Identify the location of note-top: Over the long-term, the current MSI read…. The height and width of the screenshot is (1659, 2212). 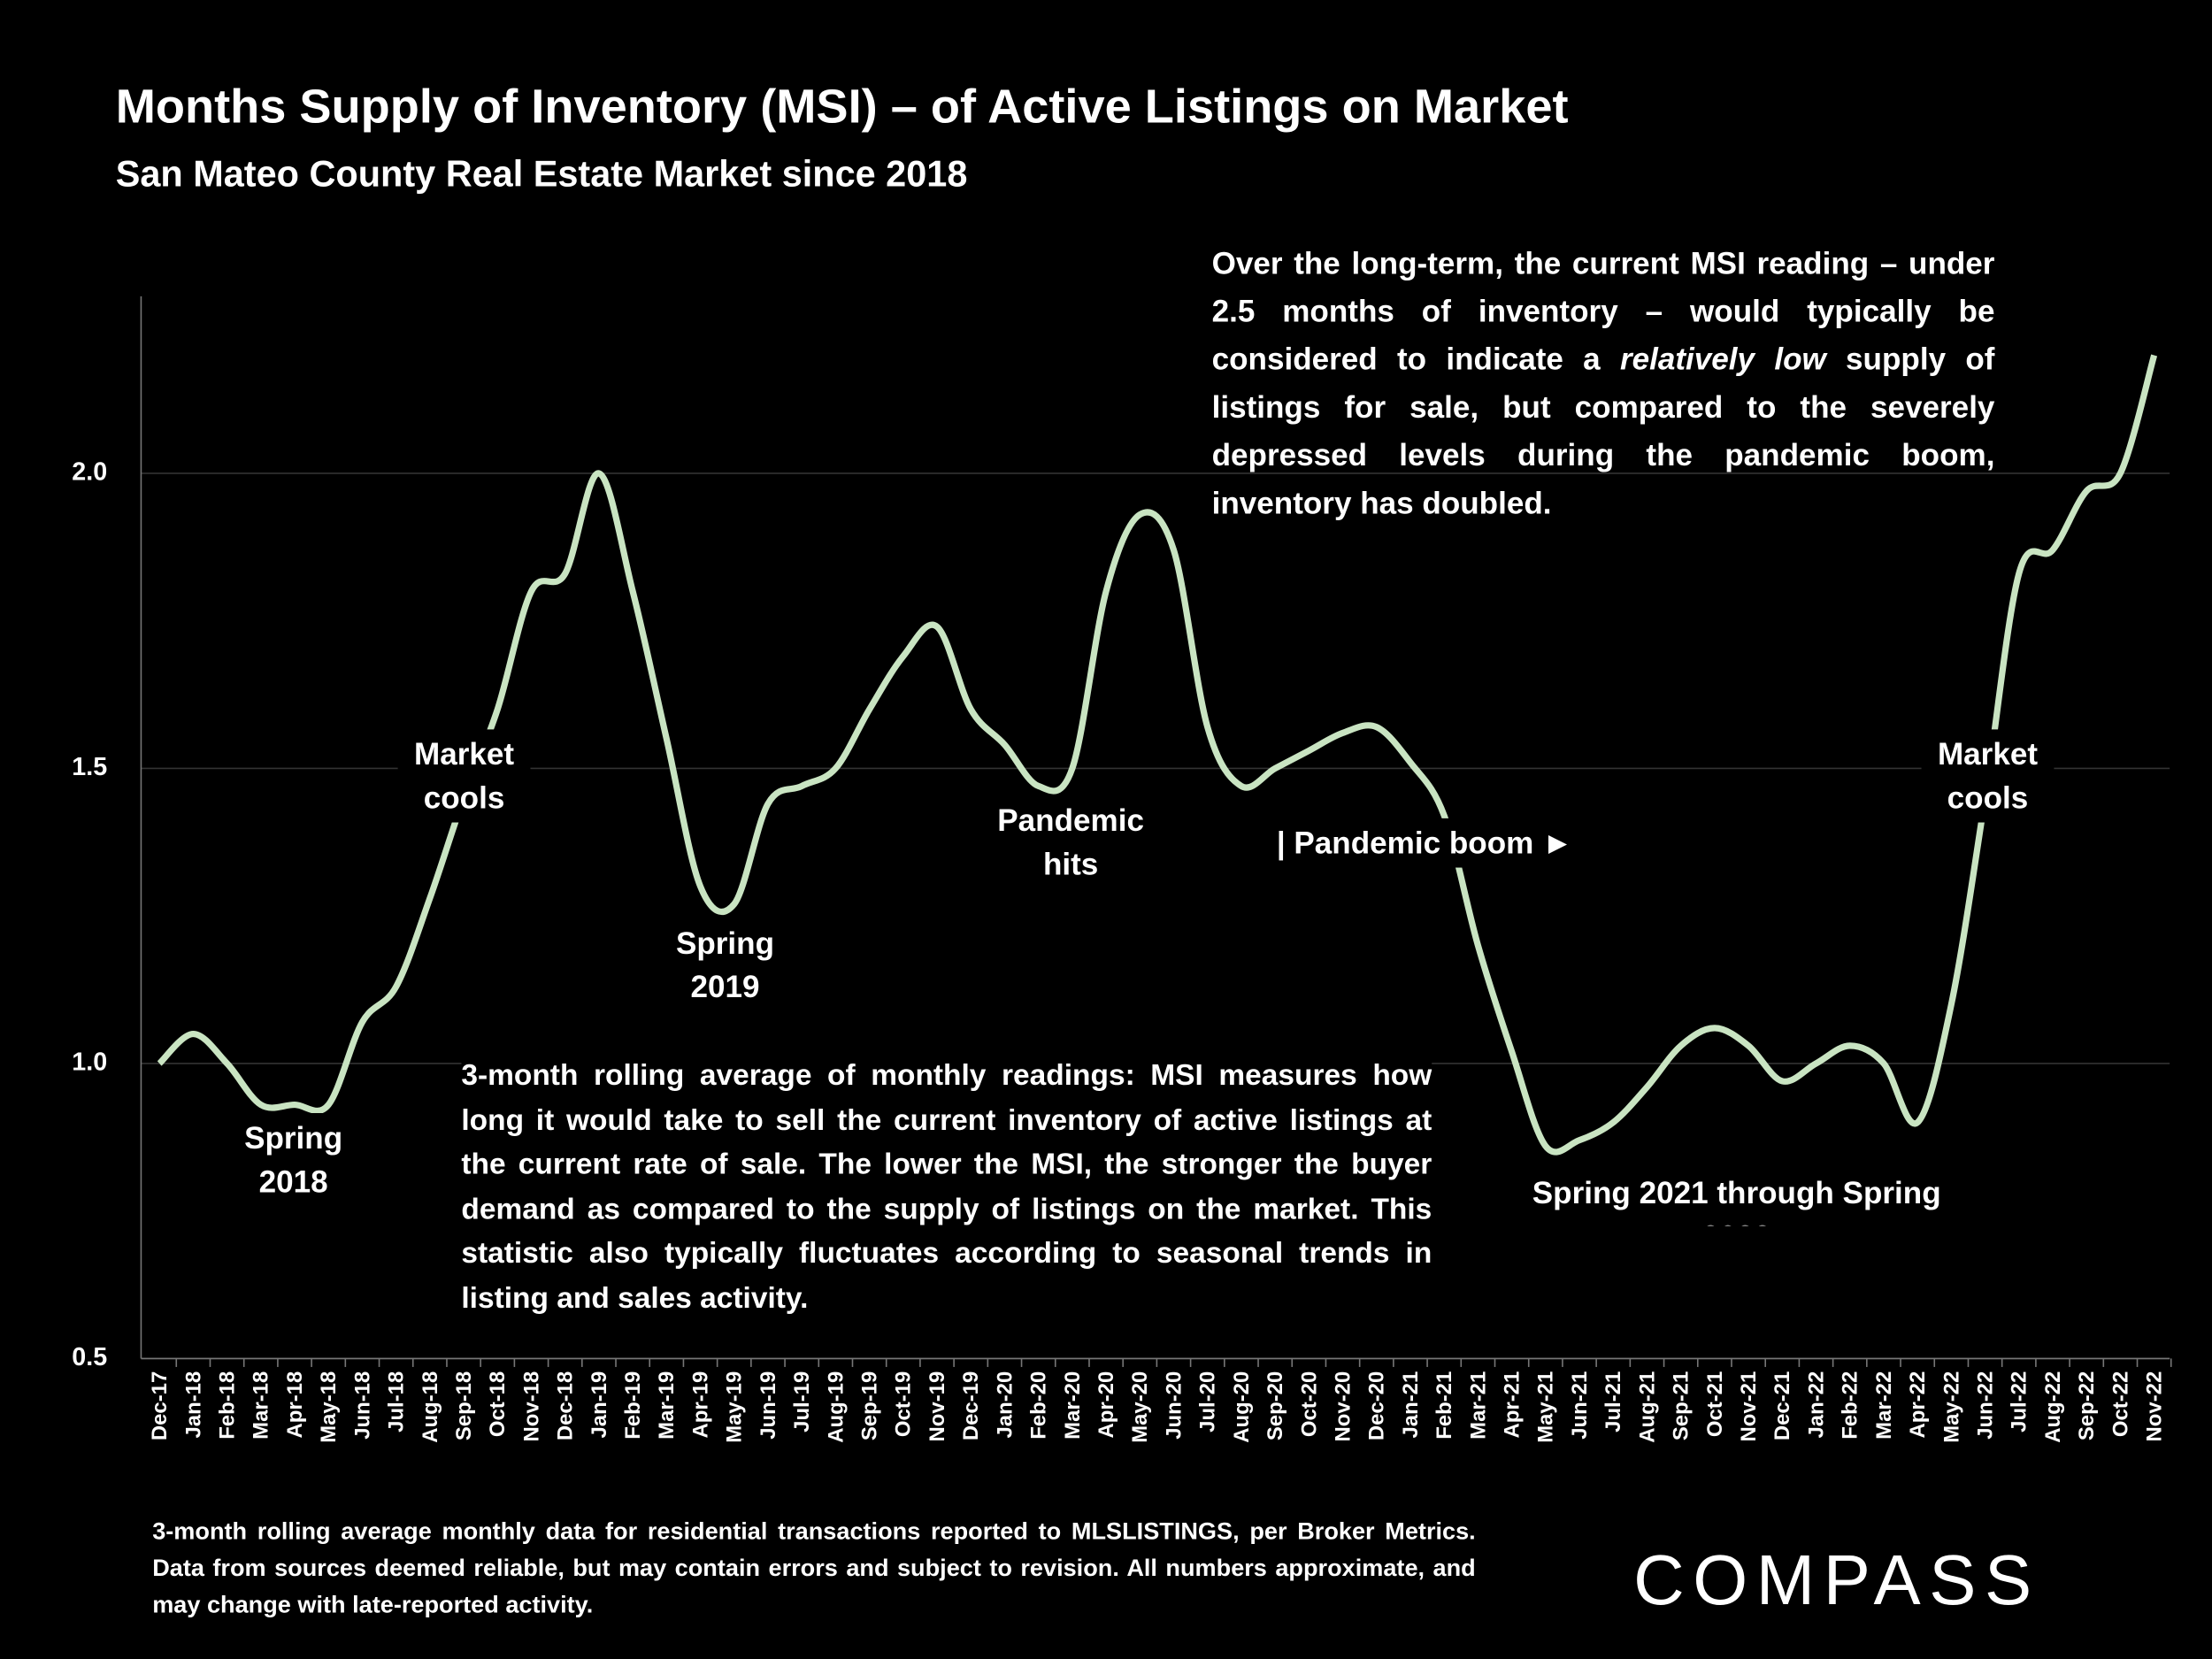
(1604, 383).